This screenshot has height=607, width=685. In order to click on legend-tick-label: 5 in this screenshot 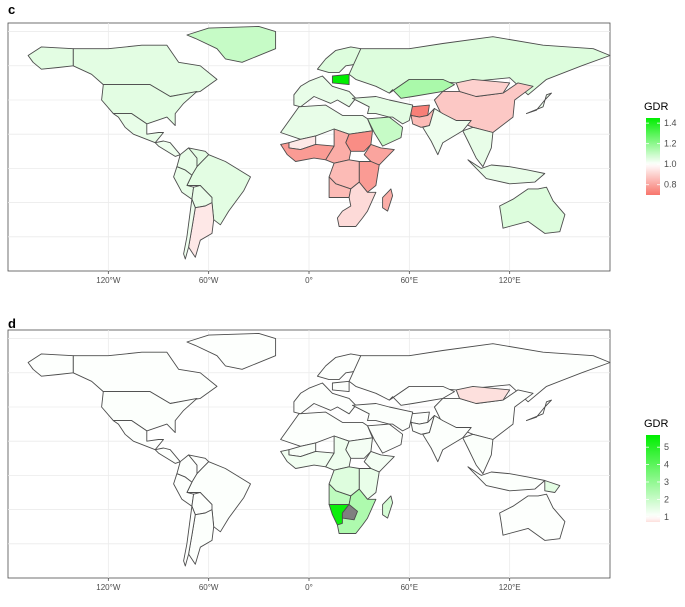, I will do `click(666, 447)`.